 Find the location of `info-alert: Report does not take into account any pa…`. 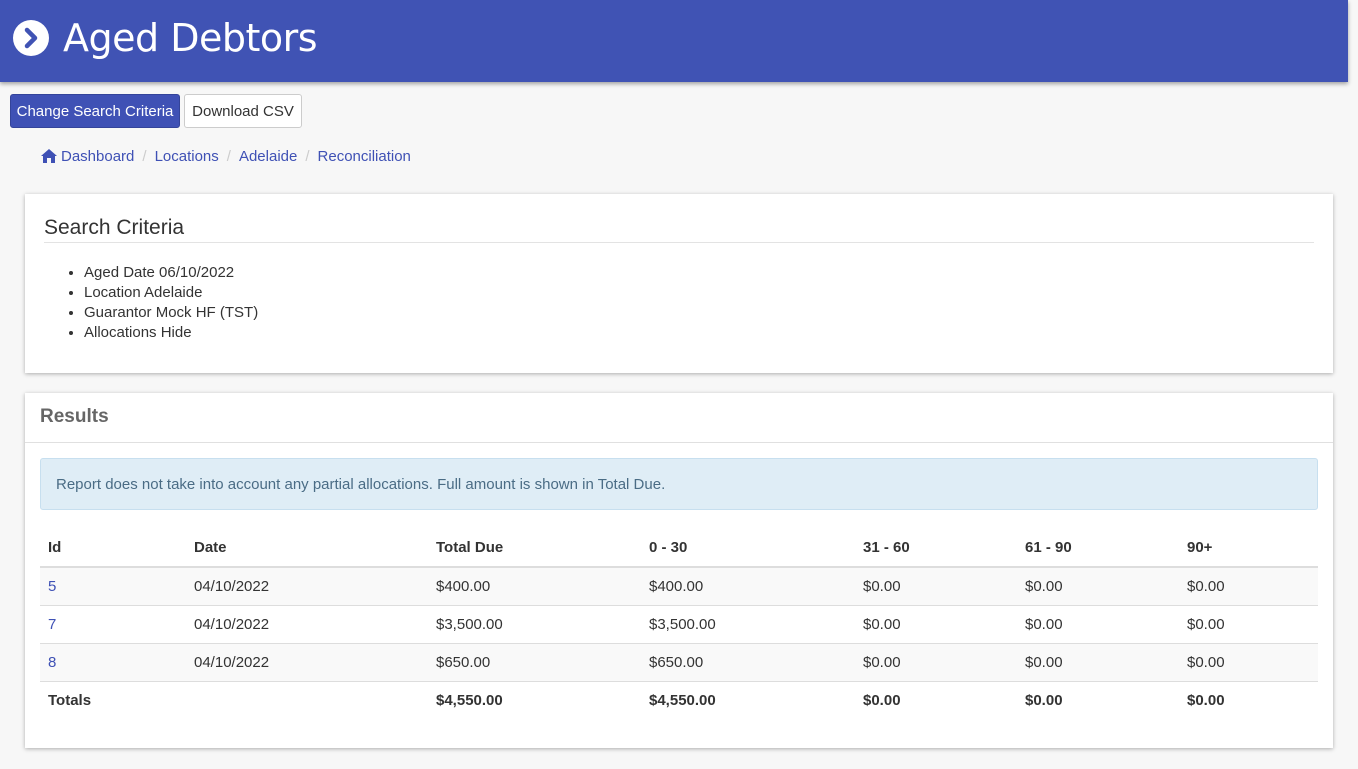

info-alert: Report does not take into account any pa… is located at coordinates (679, 484).